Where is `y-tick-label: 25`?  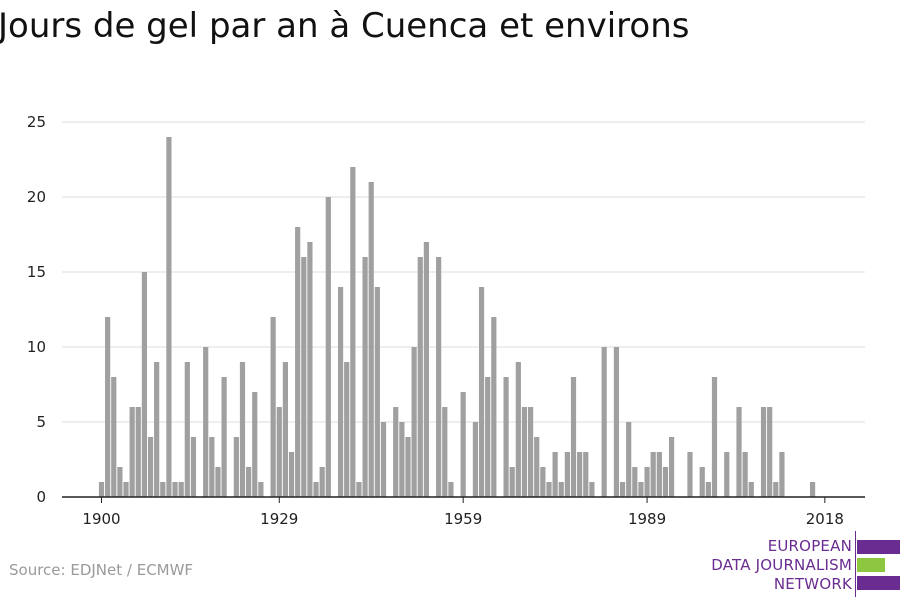
y-tick-label: 25 is located at coordinates (36, 122).